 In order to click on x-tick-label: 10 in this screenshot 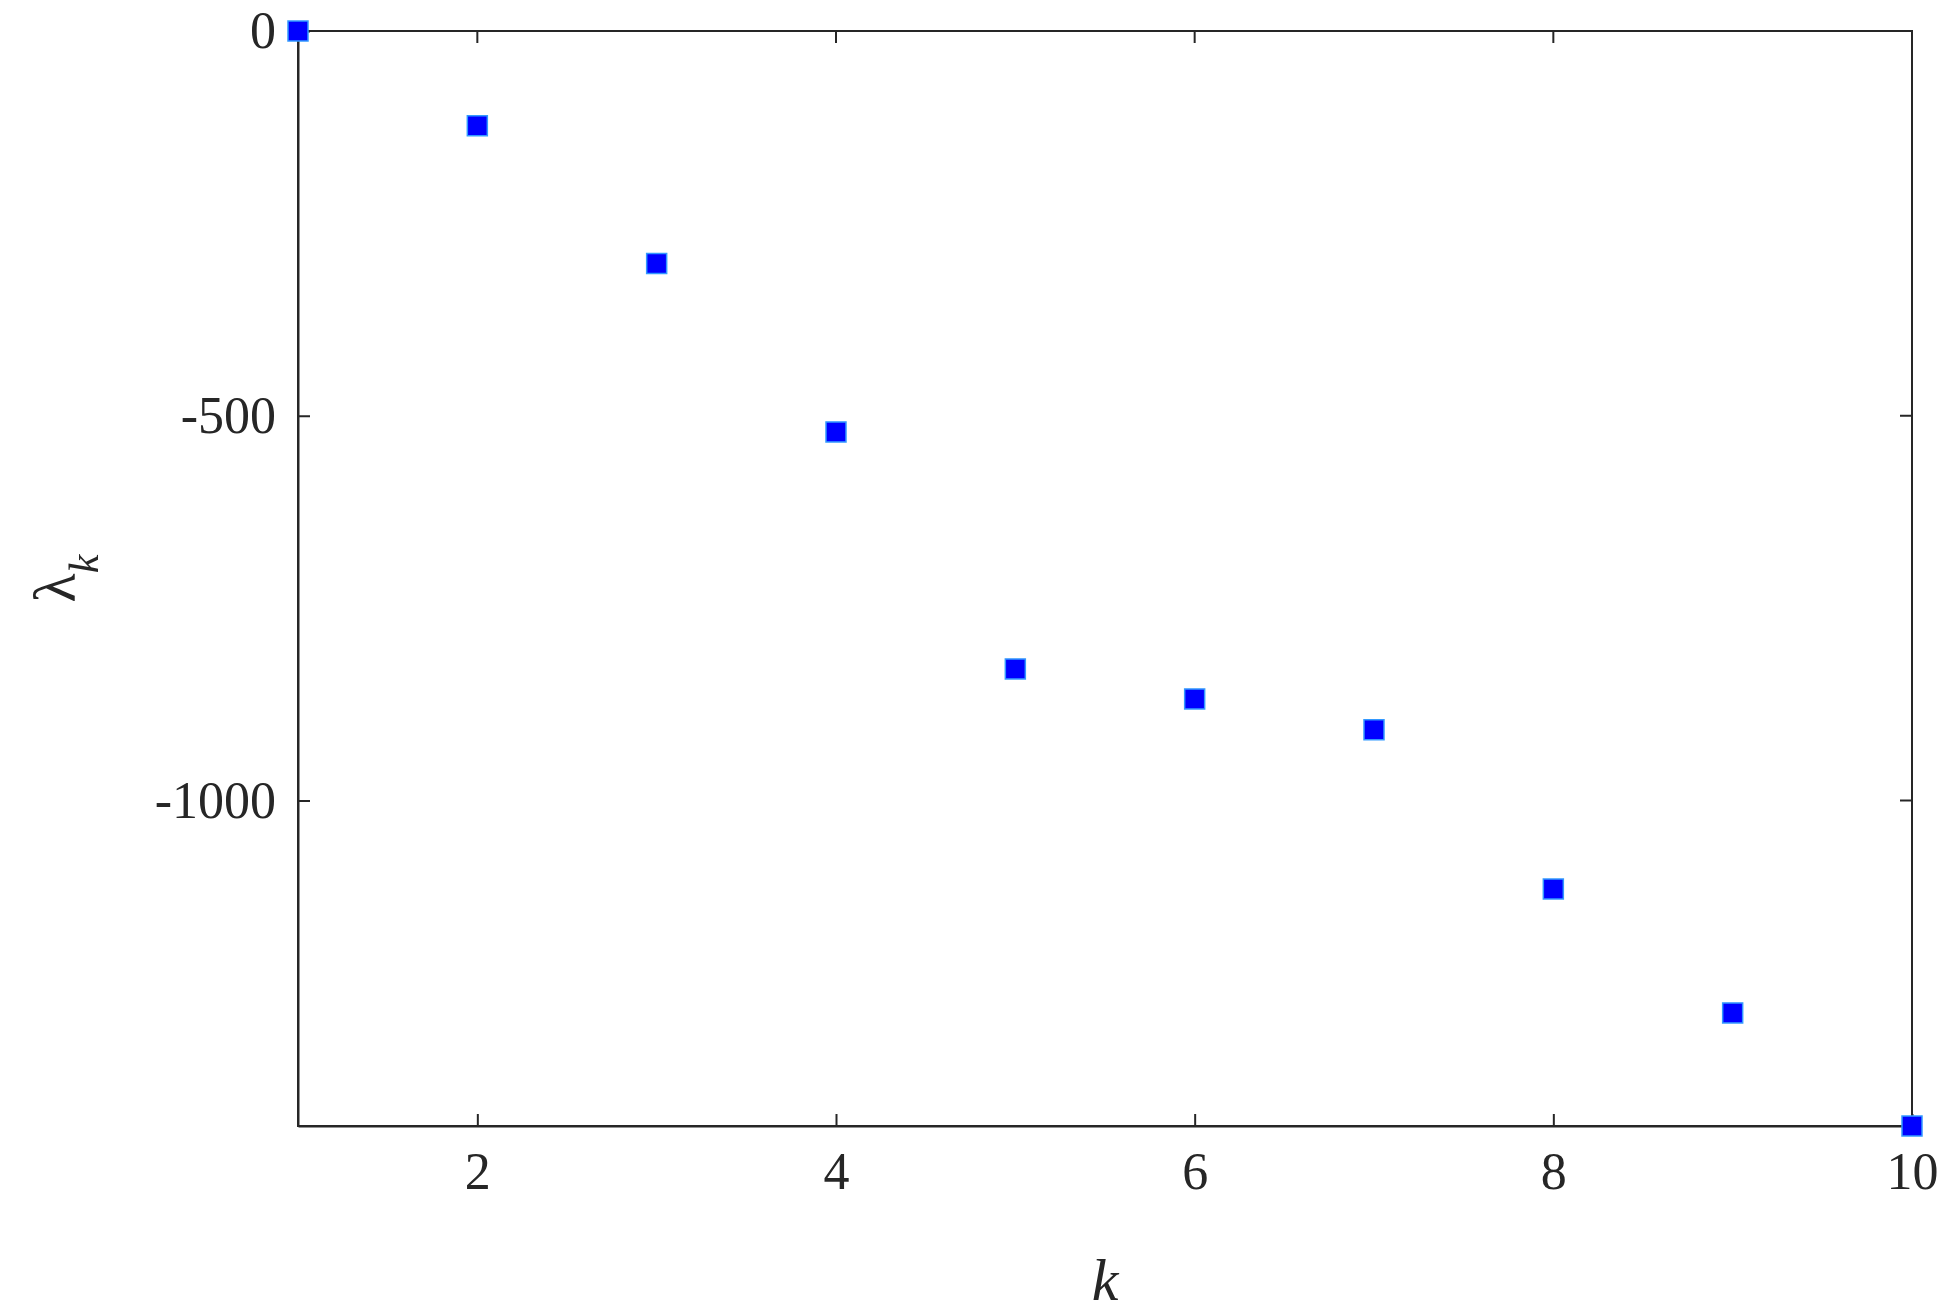, I will do `click(1912, 1171)`.